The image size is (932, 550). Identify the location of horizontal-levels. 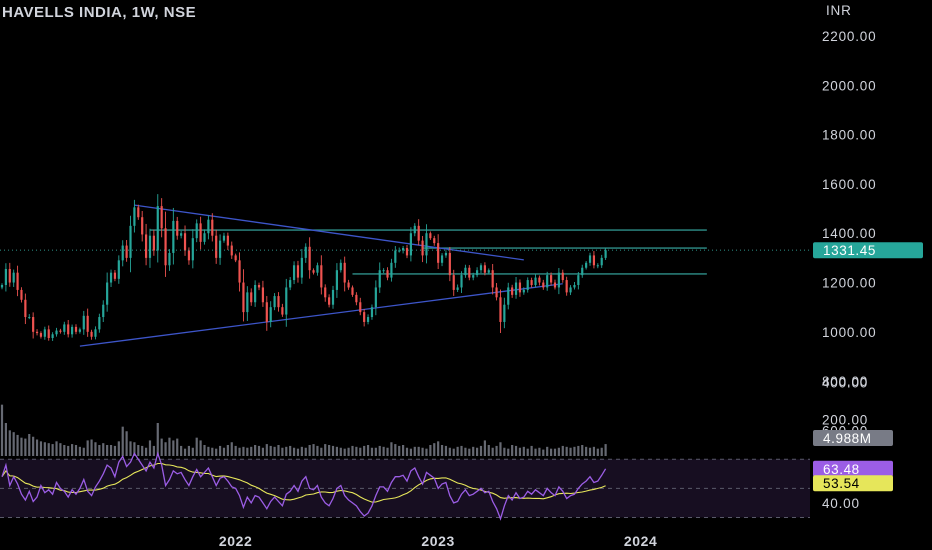
(428, 252).